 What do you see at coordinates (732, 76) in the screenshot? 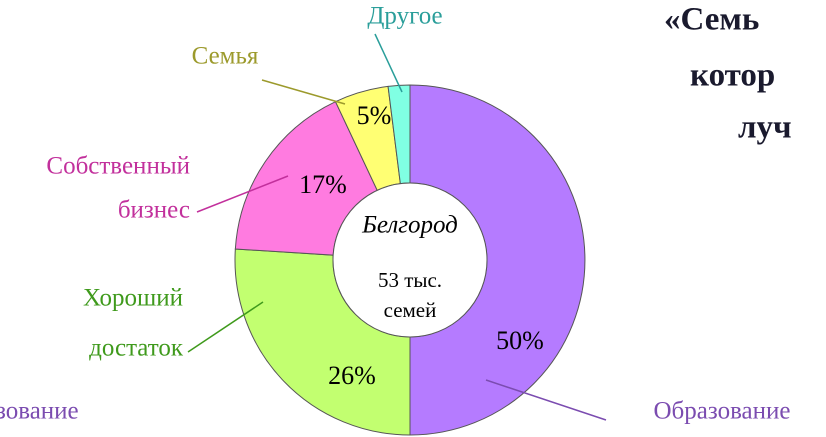
I see `title-line: котор` at bounding box center [732, 76].